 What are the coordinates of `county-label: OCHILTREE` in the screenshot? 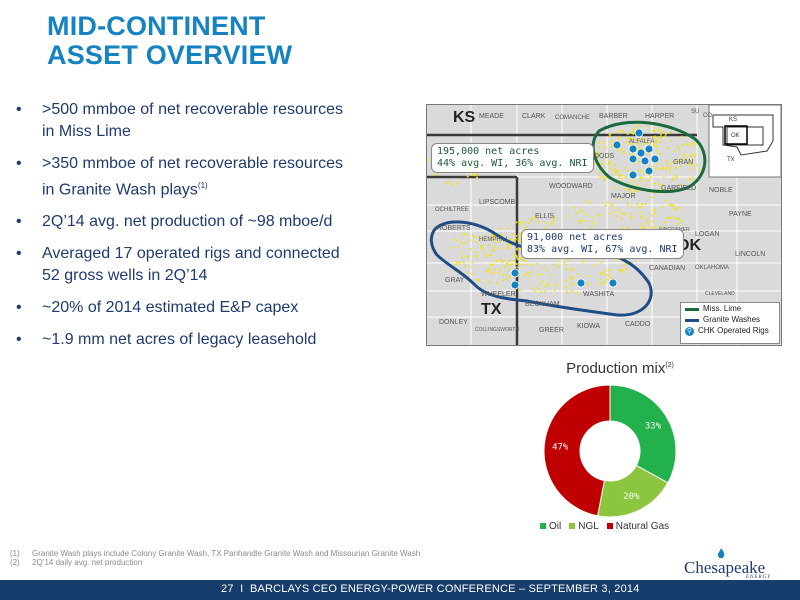 It's located at (452, 210).